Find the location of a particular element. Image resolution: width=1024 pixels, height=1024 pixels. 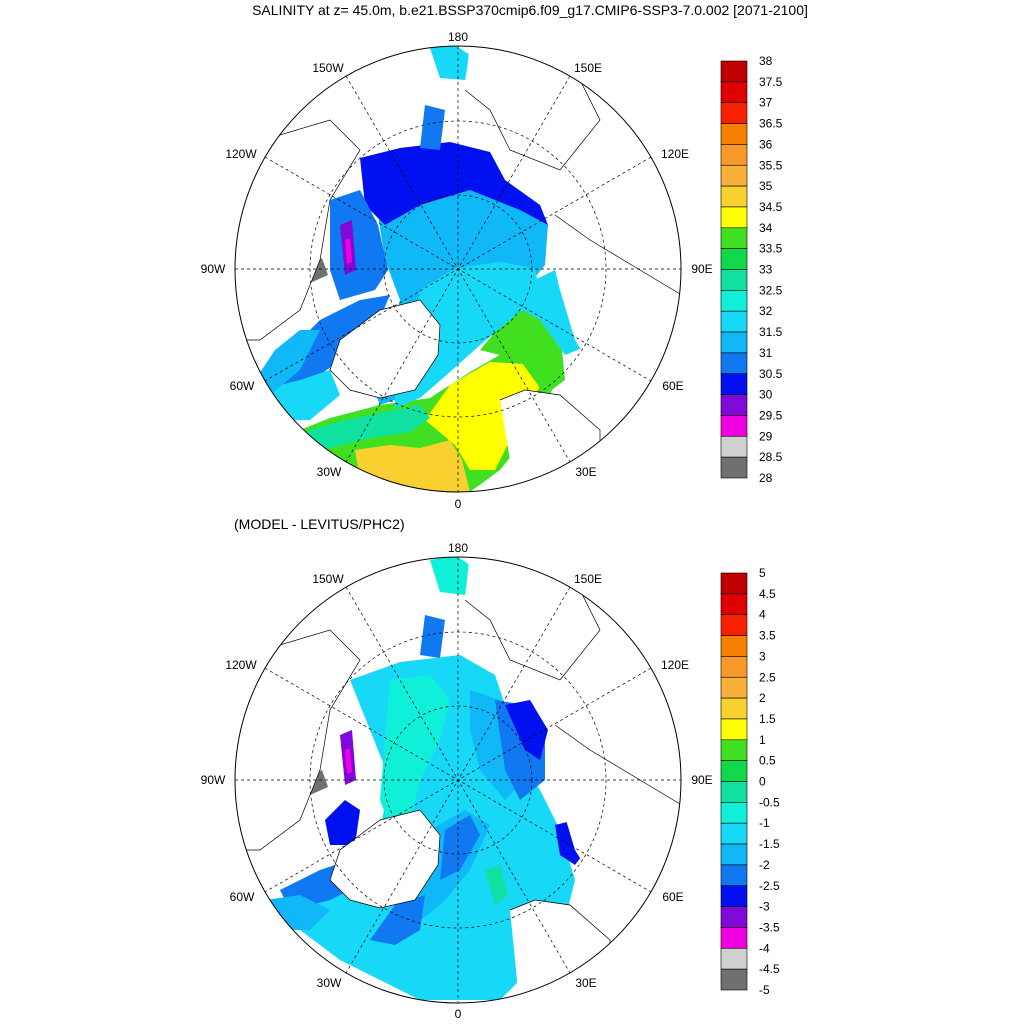

diff-atlantic-minus2 is located at coordinates (460, 847).